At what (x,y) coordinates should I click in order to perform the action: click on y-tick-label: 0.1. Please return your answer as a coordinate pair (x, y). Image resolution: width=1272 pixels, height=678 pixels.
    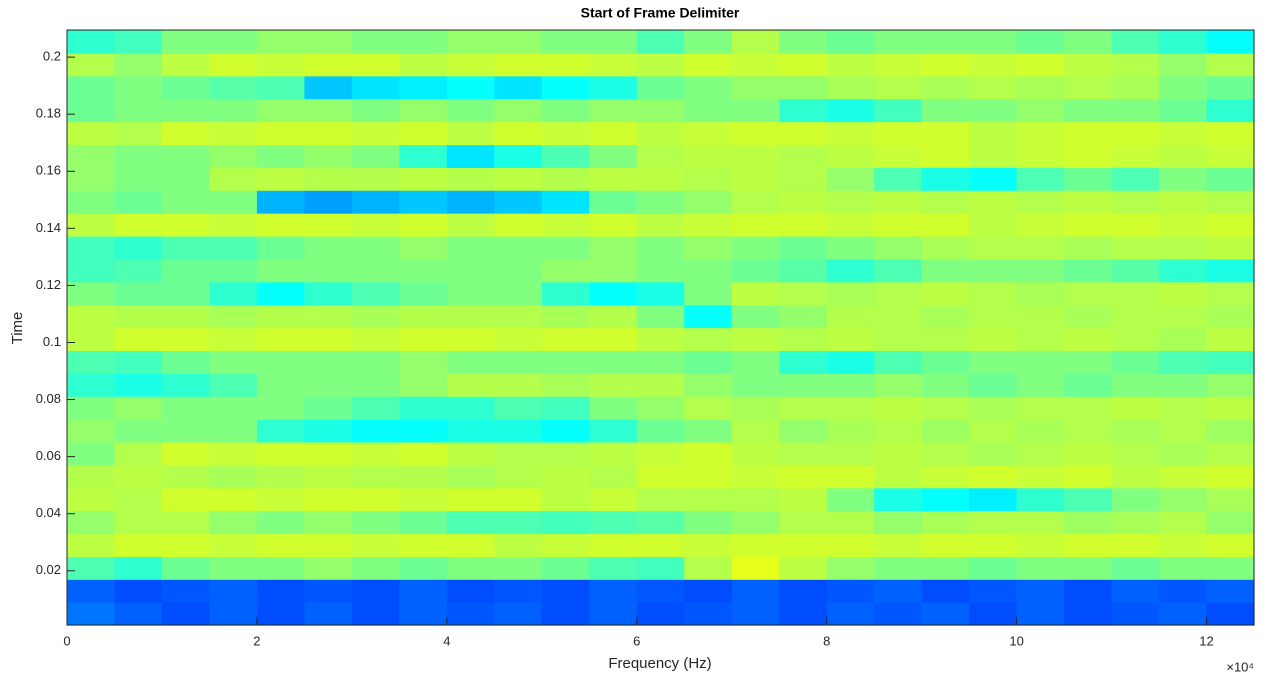
    Looking at the image, I should click on (52, 341).